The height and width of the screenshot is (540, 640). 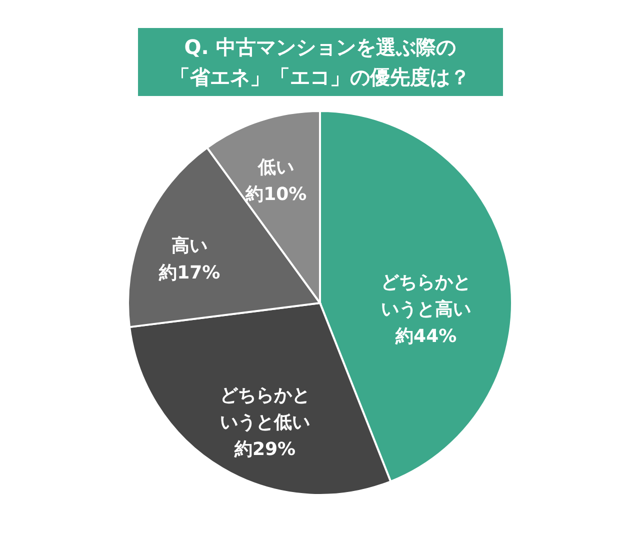 What do you see at coordinates (189, 273) in the screenshot?
I see `data-label: 約17%` at bounding box center [189, 273].